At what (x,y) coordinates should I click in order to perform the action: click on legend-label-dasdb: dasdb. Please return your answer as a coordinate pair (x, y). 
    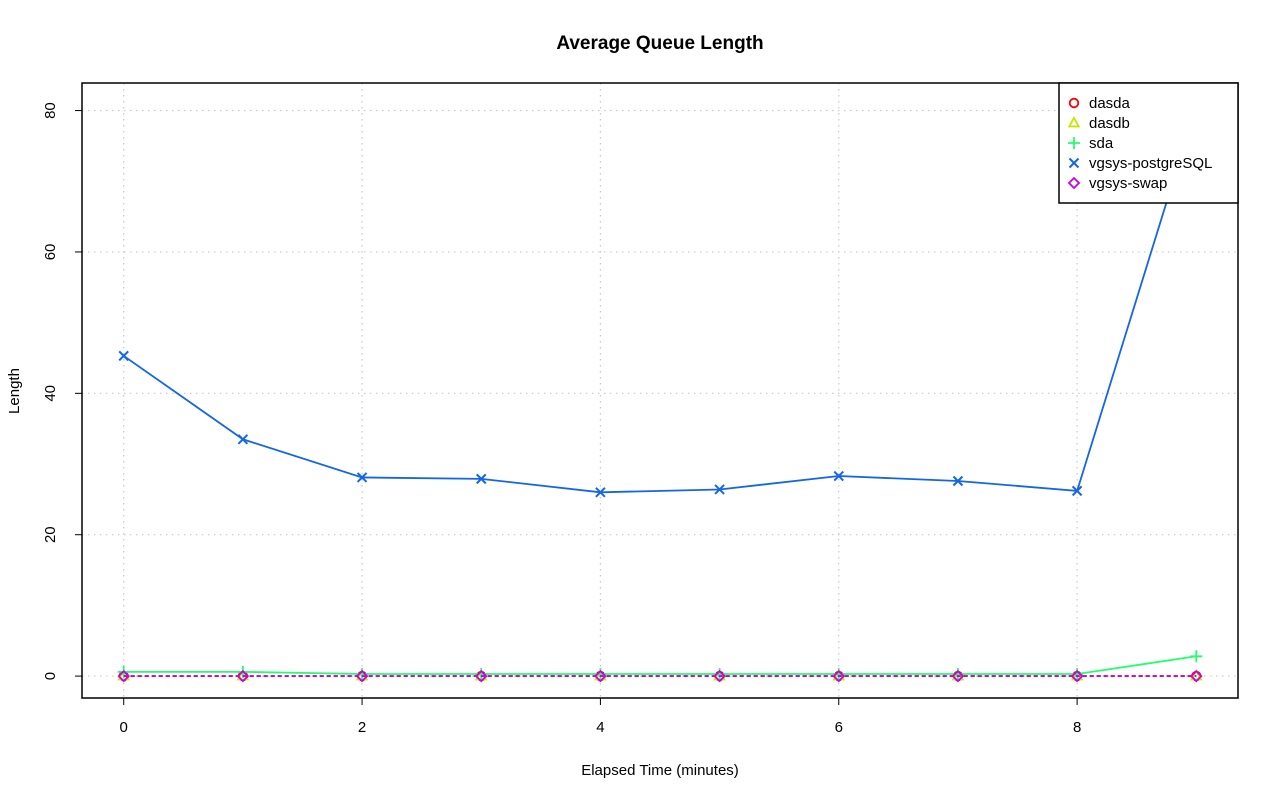
    Looking at the image, I should click on (1109, 123).